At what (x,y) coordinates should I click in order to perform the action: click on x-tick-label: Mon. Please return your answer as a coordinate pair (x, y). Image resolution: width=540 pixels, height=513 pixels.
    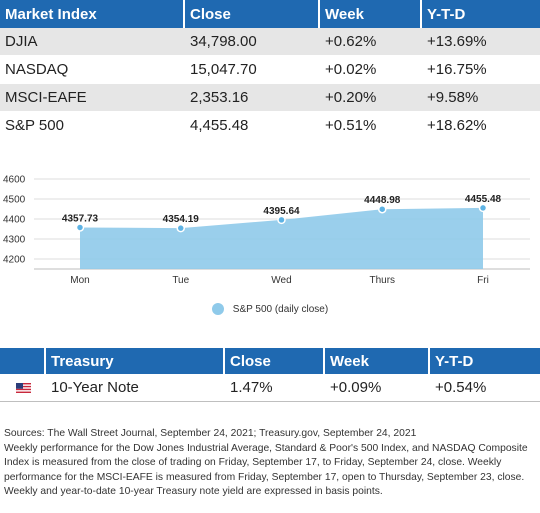
    Looking at the image, I should click on (79, 280).